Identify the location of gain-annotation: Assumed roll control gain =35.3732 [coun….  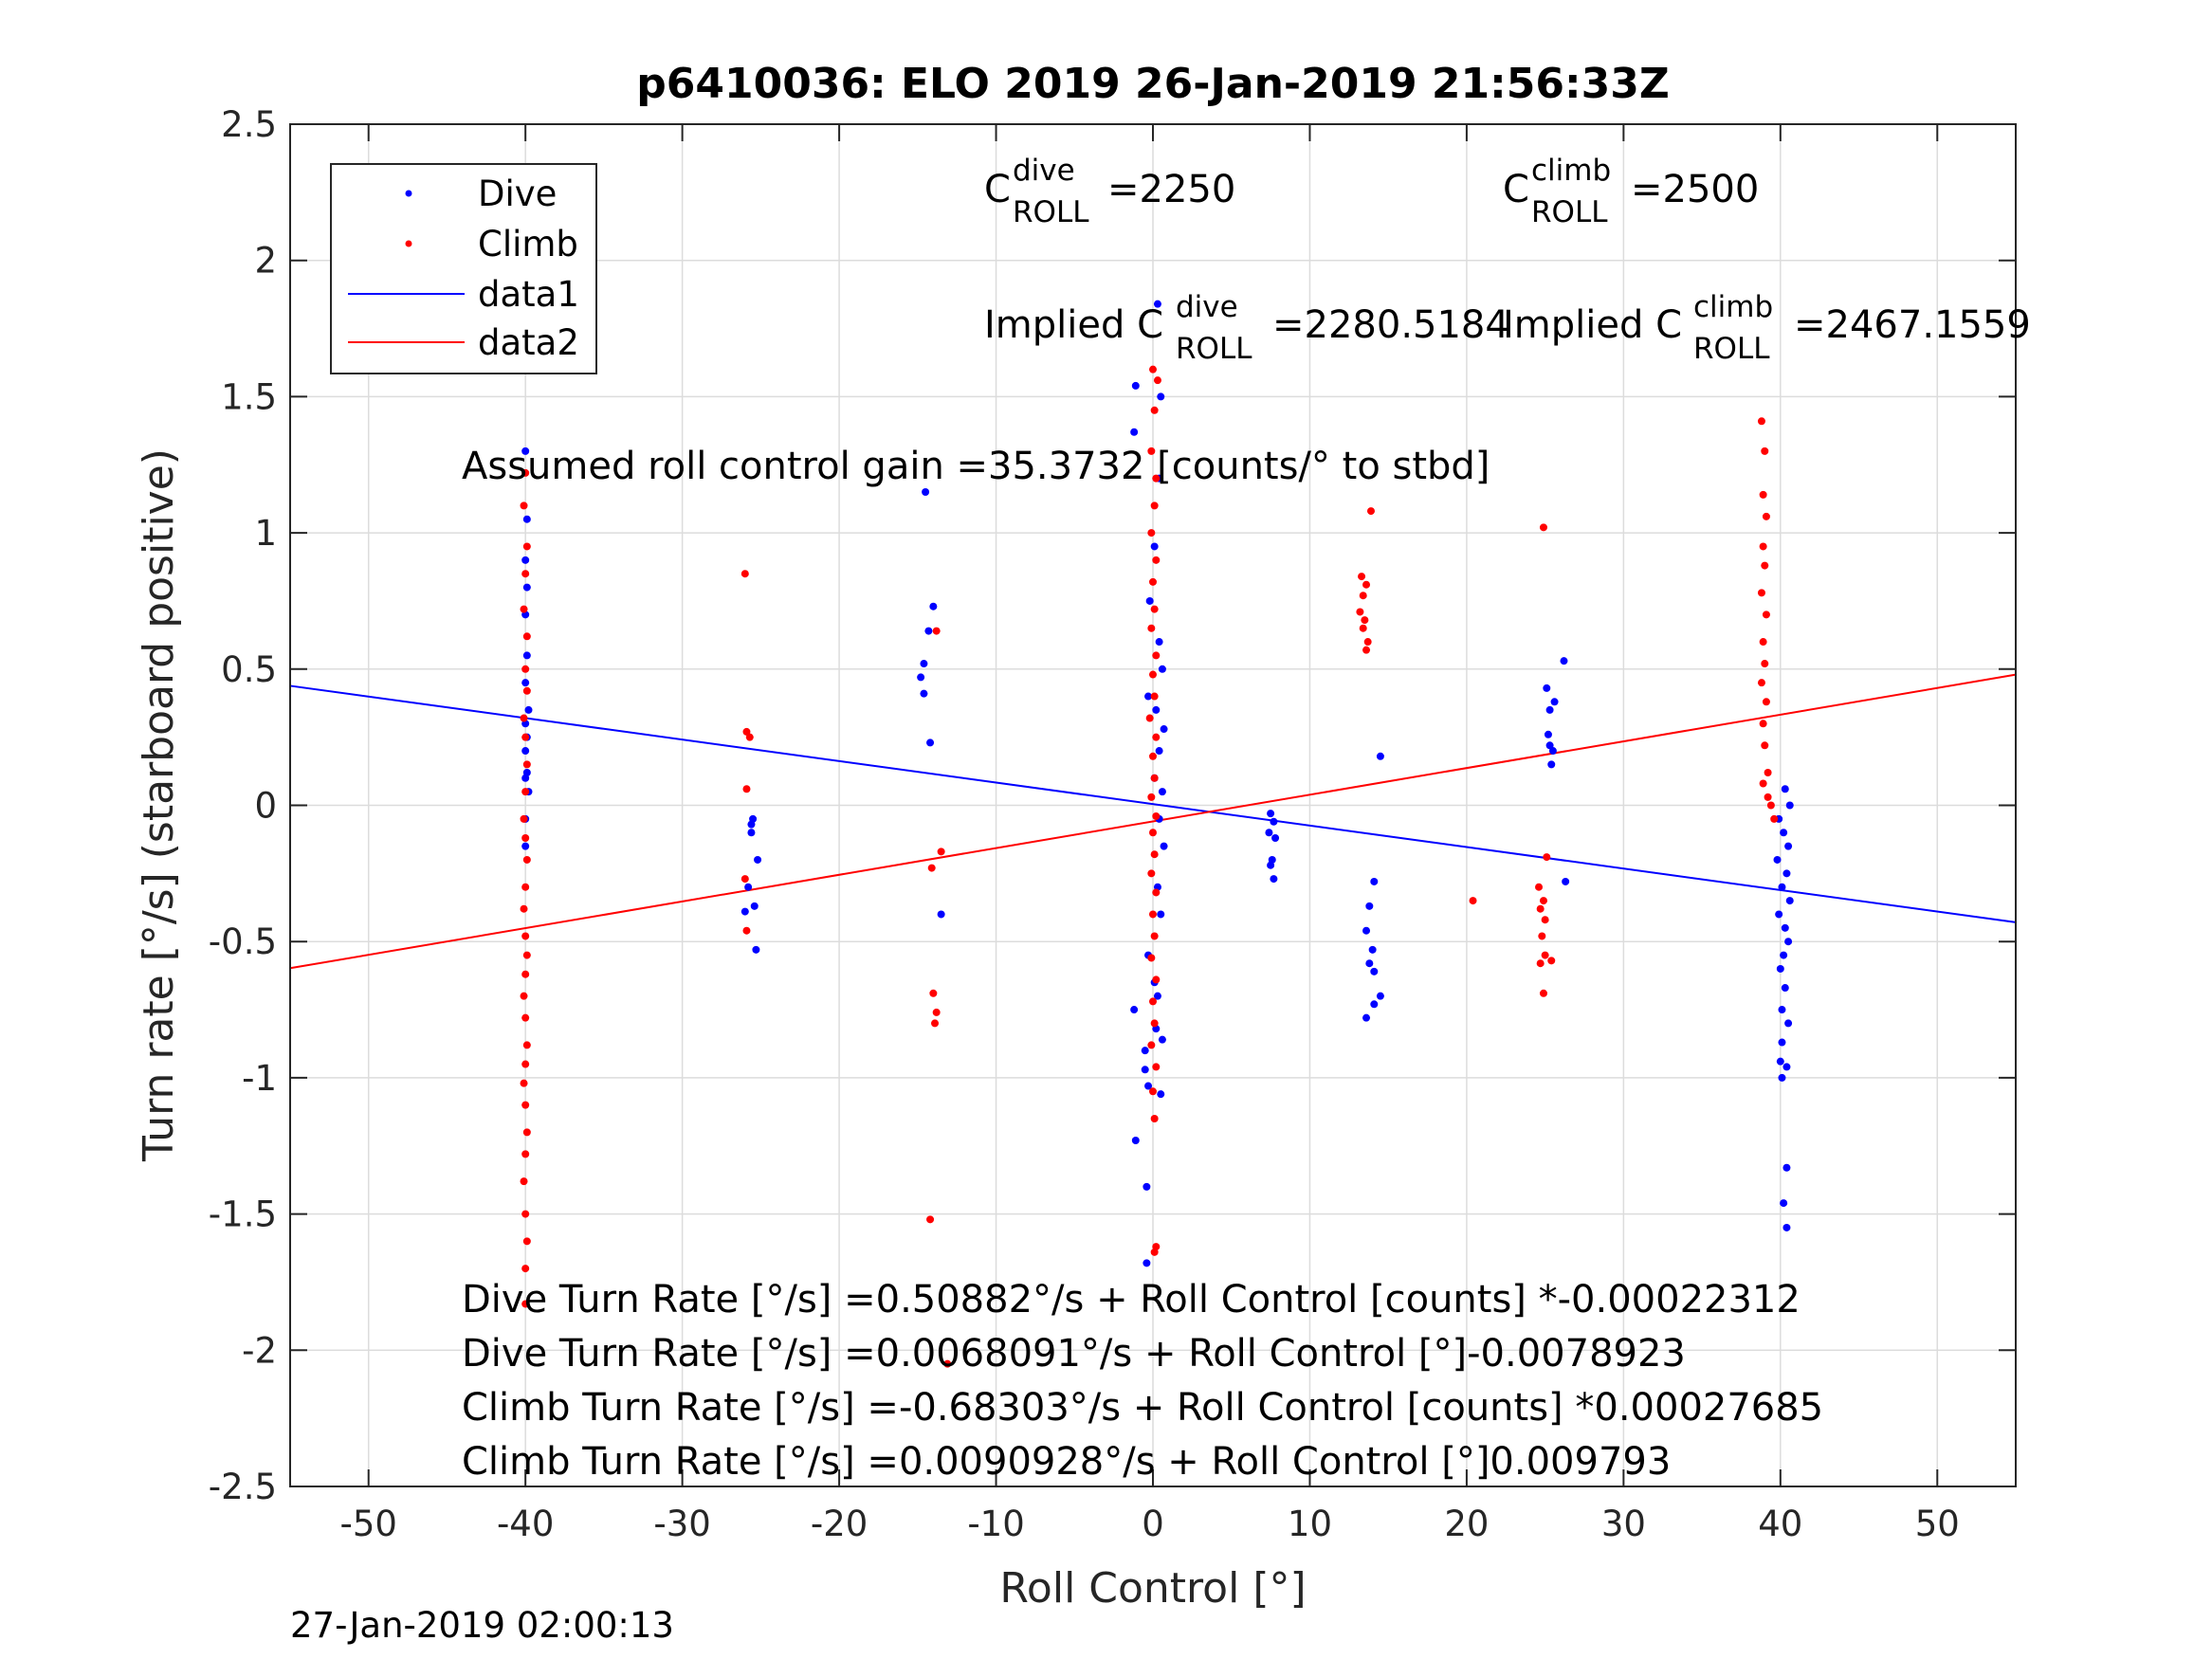
(976, 466).